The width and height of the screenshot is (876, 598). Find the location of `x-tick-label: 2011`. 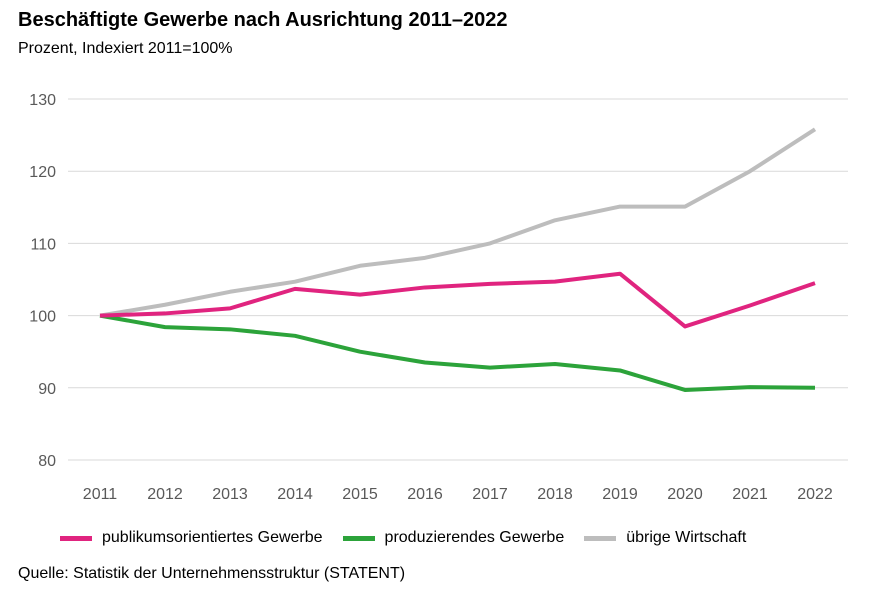

x-tick-label: 2011 is located at coordinates (100, 494).